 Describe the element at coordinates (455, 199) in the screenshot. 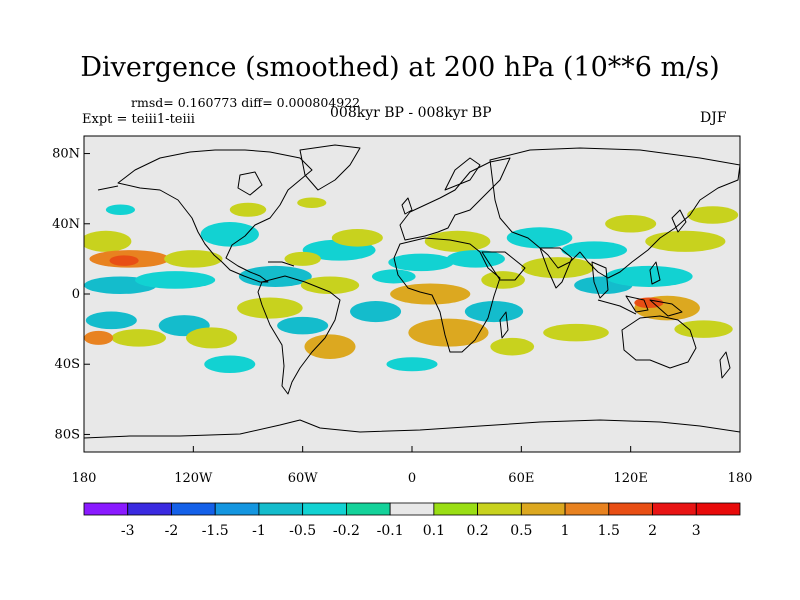

I see `coastline-europe` at that location.